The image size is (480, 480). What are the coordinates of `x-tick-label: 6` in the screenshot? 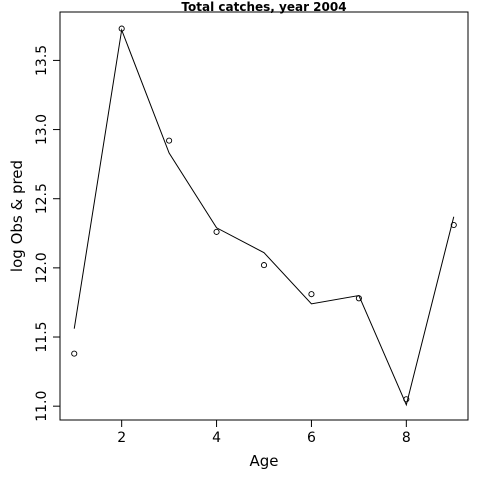 It's located at (311, 438).